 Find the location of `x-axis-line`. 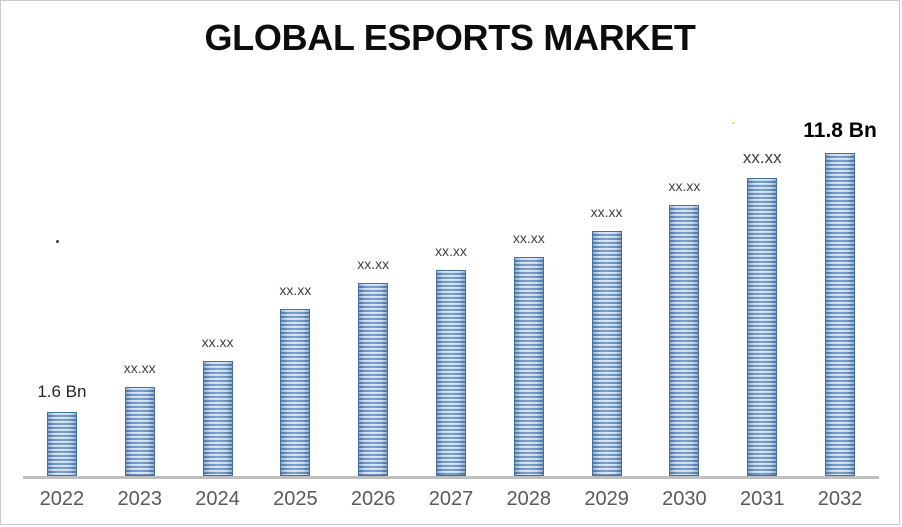

x-axis-line is located at coordinates (451, 477).